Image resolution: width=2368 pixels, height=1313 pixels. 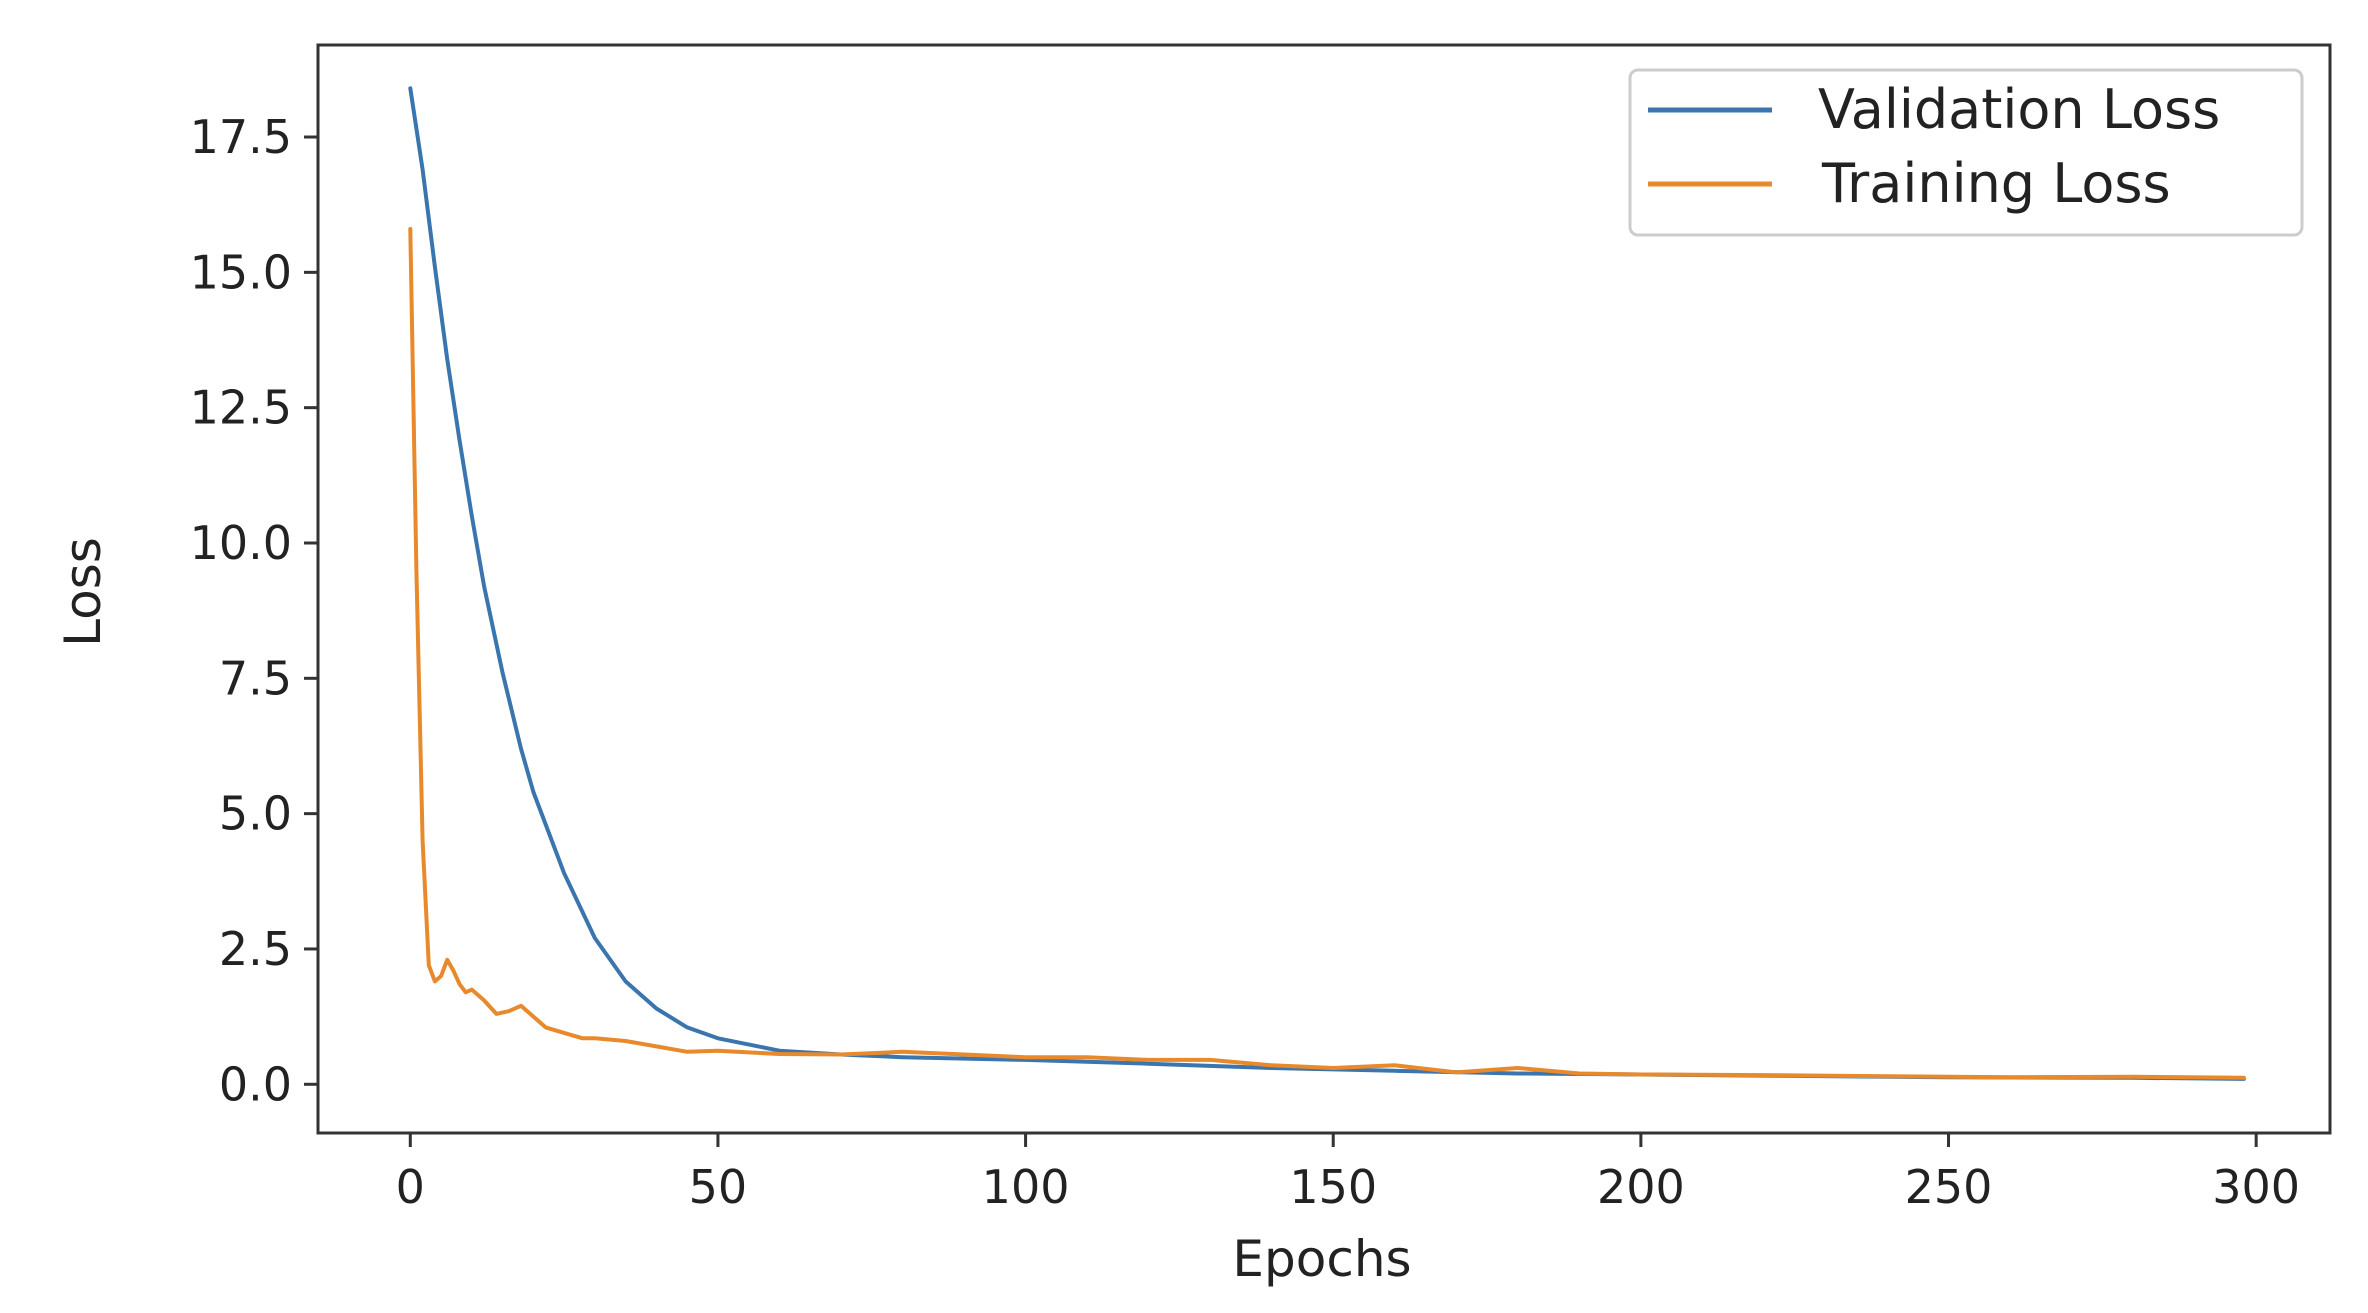 I want to click on x-tick-label: 200, so click(x=1641, y=1187).